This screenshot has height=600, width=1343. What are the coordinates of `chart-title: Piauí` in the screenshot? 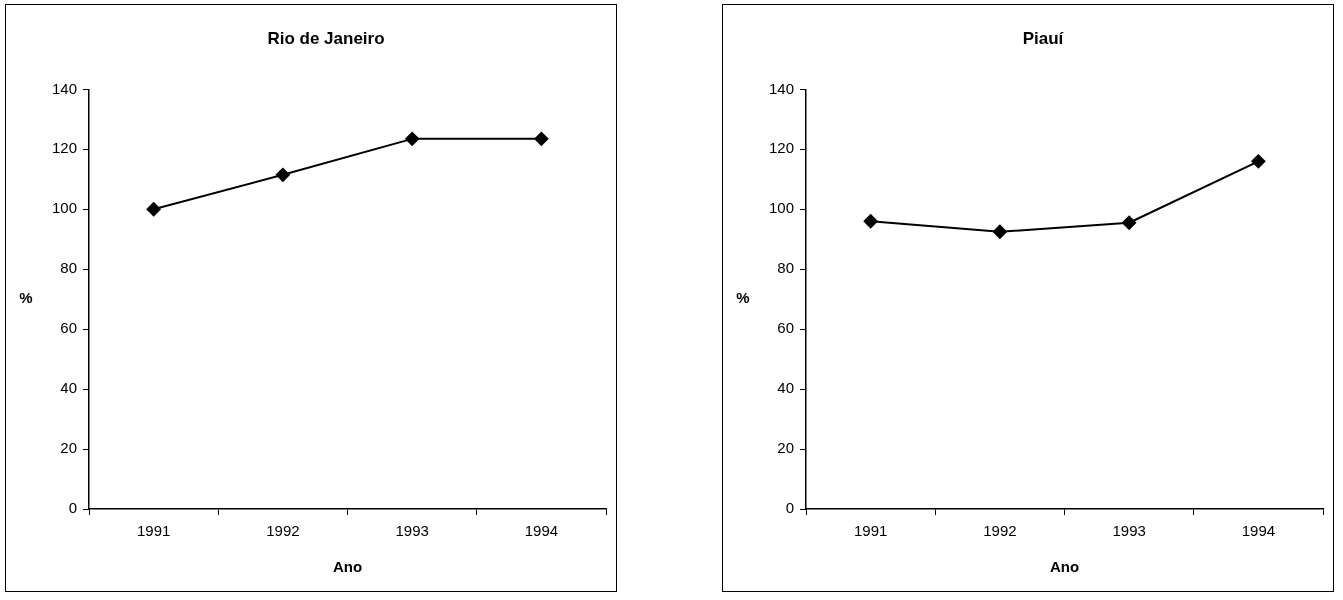 It's located at (1043, 38).